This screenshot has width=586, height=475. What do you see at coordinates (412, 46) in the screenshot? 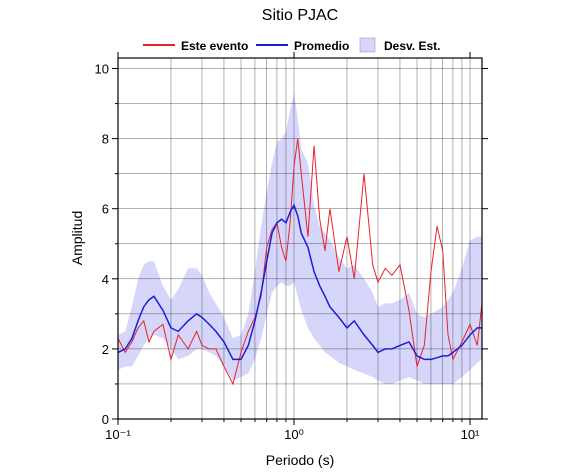
I see `legend-label: Desv. Est.` at bounding box center [412, 46].